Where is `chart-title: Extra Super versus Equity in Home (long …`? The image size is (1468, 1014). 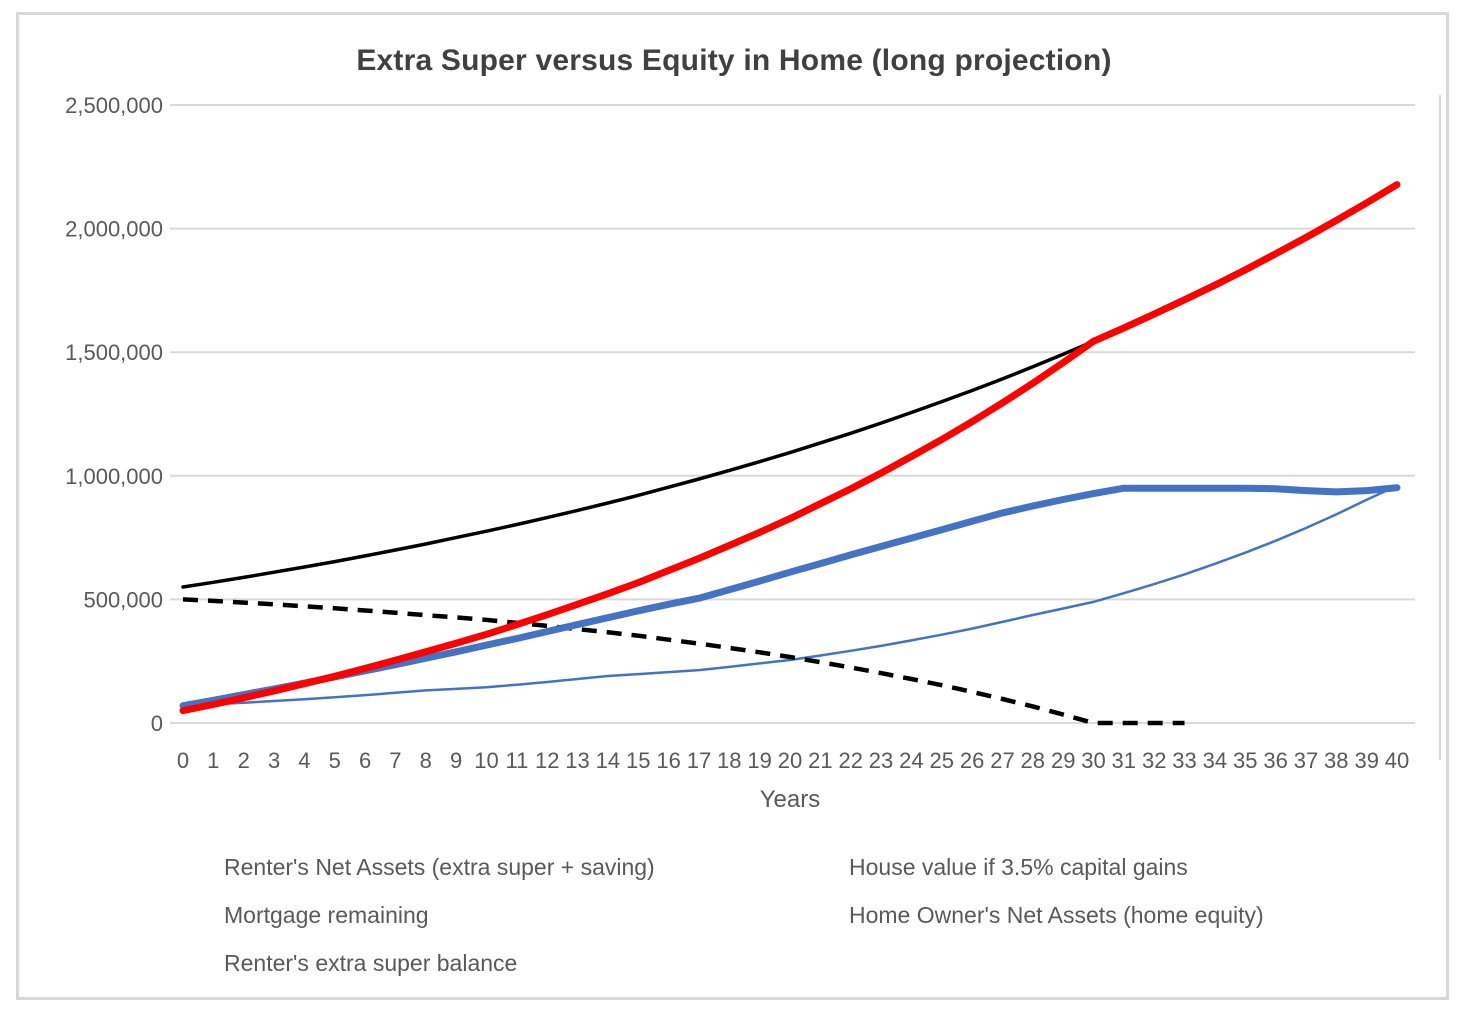
chart-title: Extra Super versus Equity in Home (long … is located at coordinates (734, 60).